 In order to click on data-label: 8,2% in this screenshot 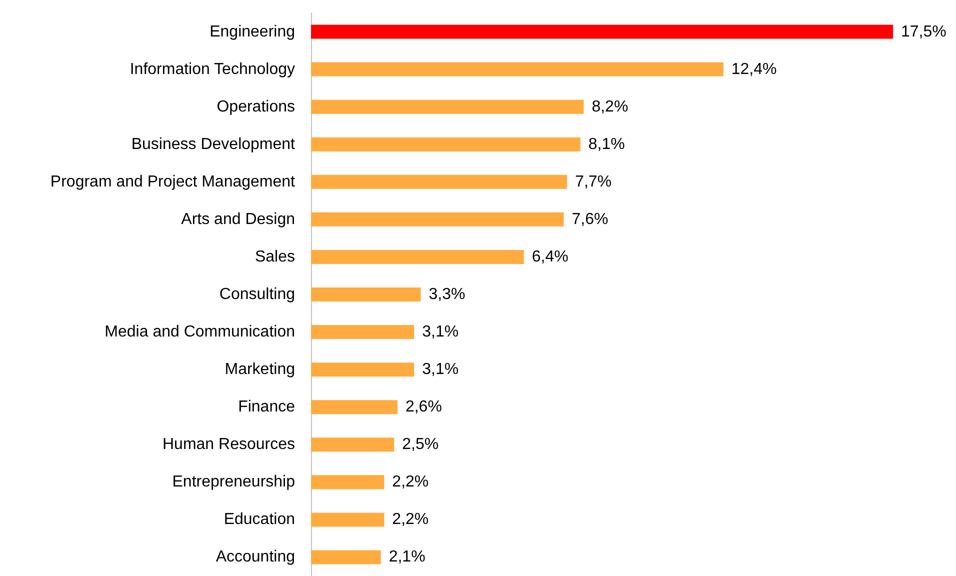, I will do `click(610, 107)`.